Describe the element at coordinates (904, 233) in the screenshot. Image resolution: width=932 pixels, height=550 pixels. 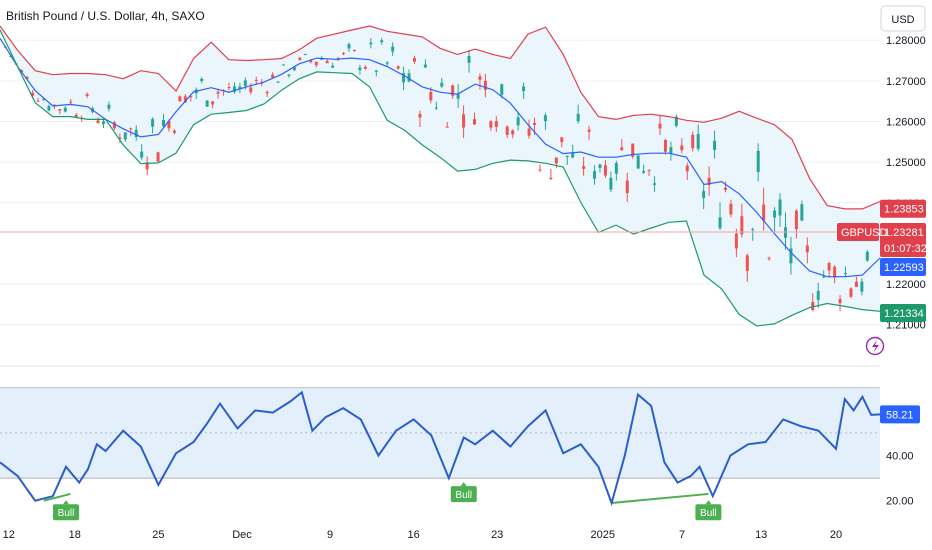
I see `price-tag-label: 1.23281` at that location.